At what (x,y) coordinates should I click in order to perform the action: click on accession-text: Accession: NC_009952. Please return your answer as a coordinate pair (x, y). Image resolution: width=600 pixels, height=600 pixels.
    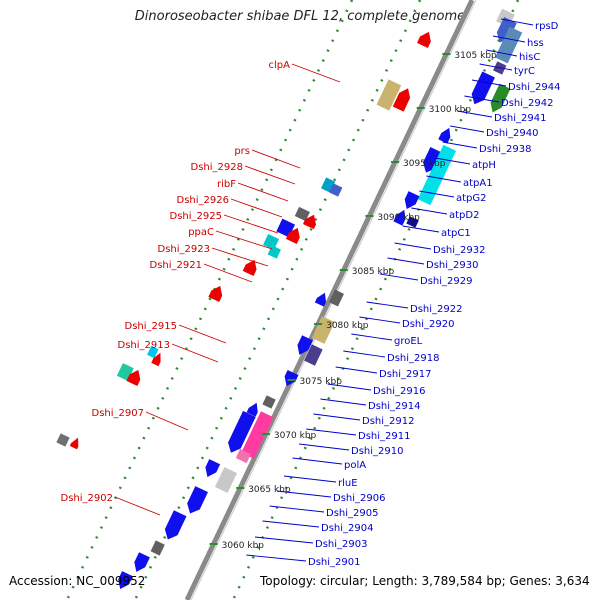
    Looking at the image, I should click on (77, 581).